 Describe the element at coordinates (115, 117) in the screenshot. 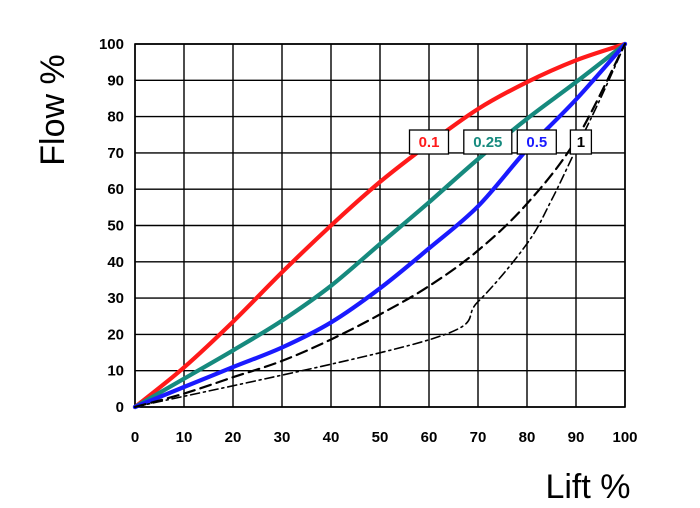

I see `y-tick-label: 80` at that location.